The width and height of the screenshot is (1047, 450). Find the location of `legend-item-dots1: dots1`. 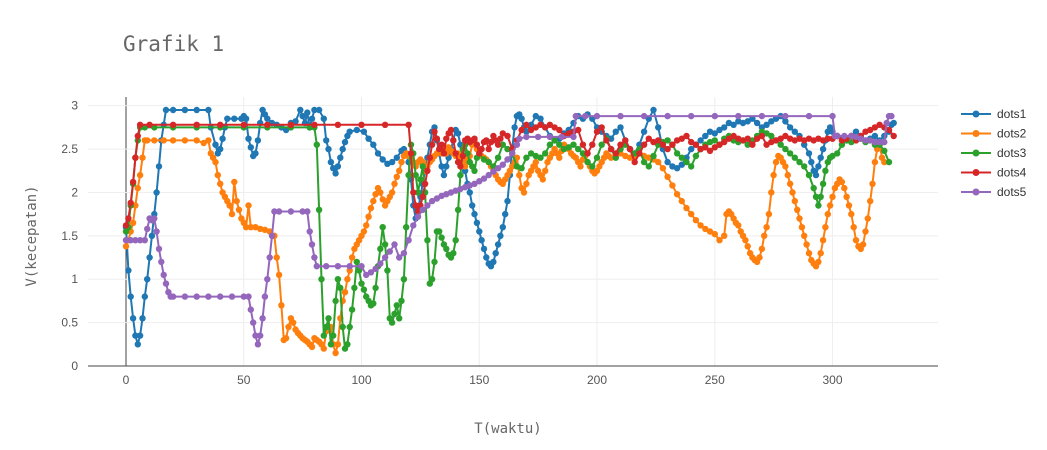

legend-item-dots1: dots1 is located at coordinates (994, 114).